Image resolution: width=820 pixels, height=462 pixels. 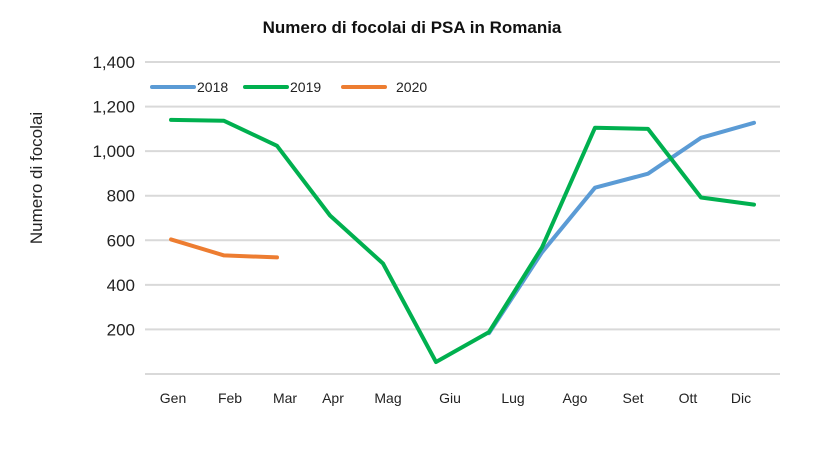 I want to click on y-tick-label: 600, so click(x=121, y=240).